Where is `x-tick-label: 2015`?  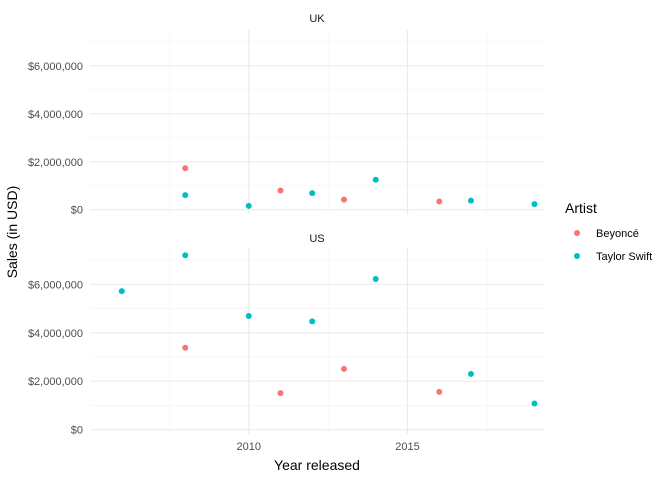
x-tick-label: 2015 is located at coordinates (407, 447).